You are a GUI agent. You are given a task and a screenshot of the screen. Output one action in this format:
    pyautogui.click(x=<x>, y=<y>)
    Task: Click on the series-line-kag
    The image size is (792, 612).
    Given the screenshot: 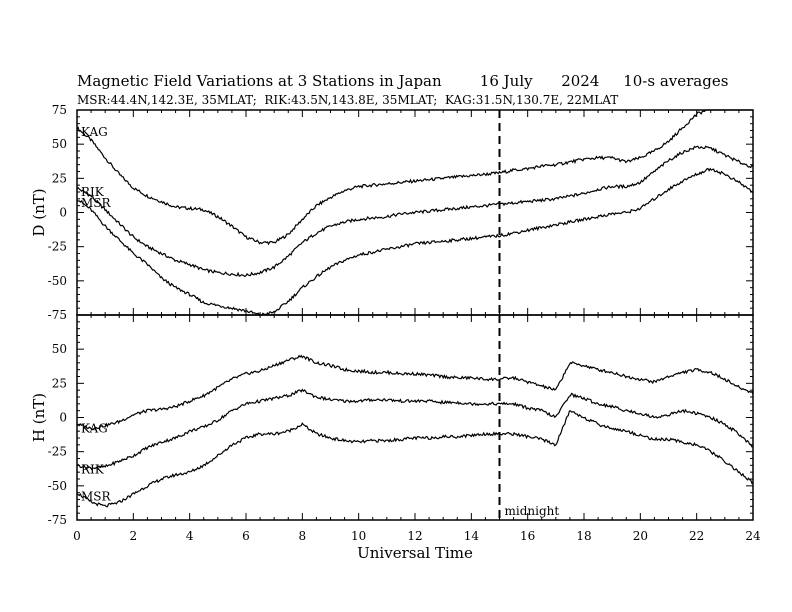 What is the action you would take?
    pyautogui.click(x=415, y=392)
    